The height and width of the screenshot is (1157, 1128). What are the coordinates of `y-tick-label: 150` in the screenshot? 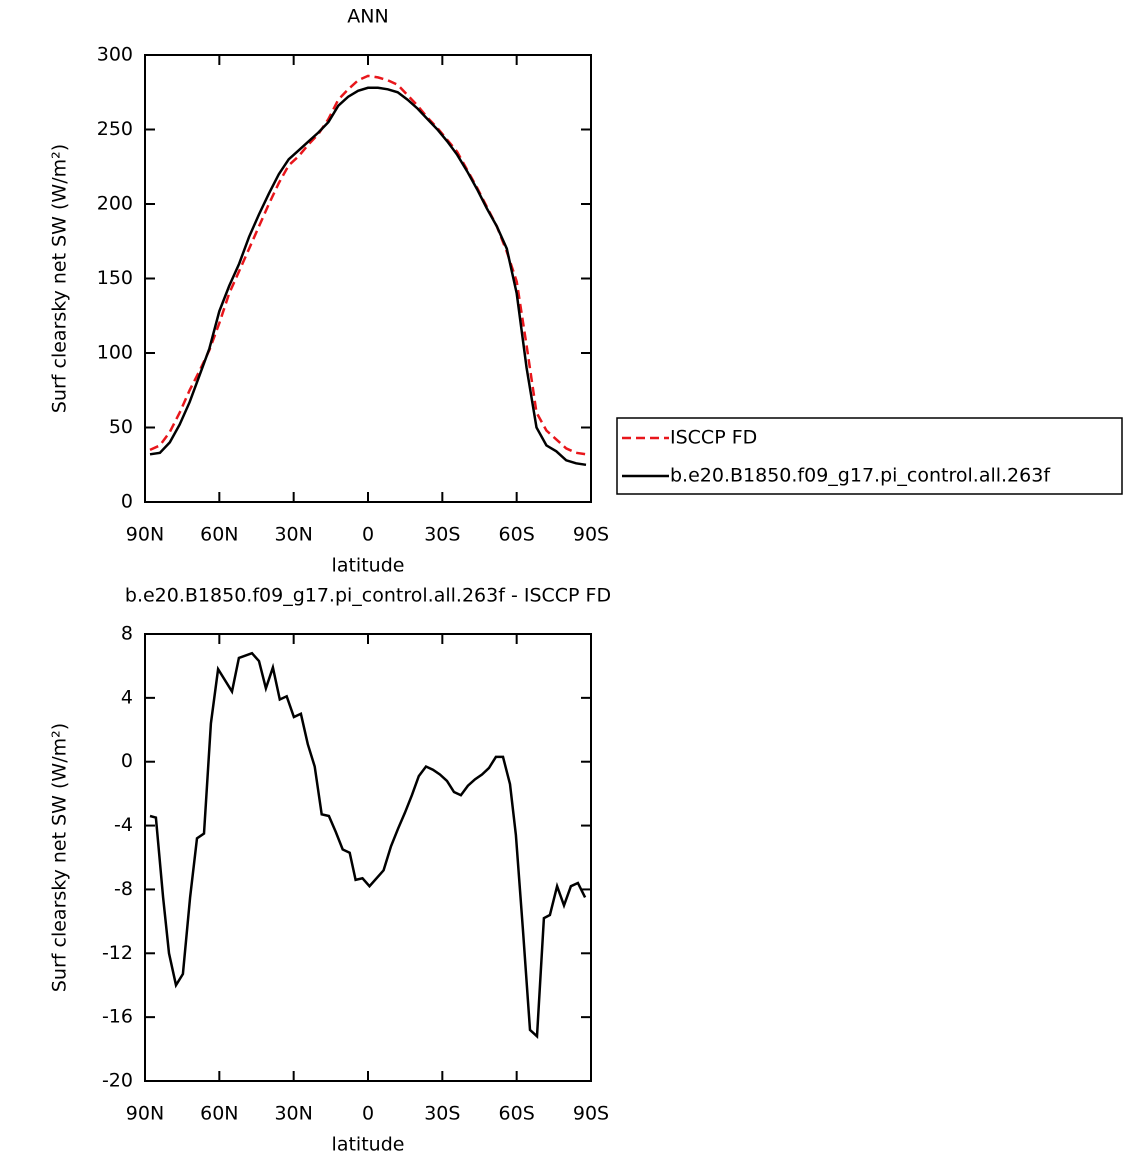 It's located at (115, 278).